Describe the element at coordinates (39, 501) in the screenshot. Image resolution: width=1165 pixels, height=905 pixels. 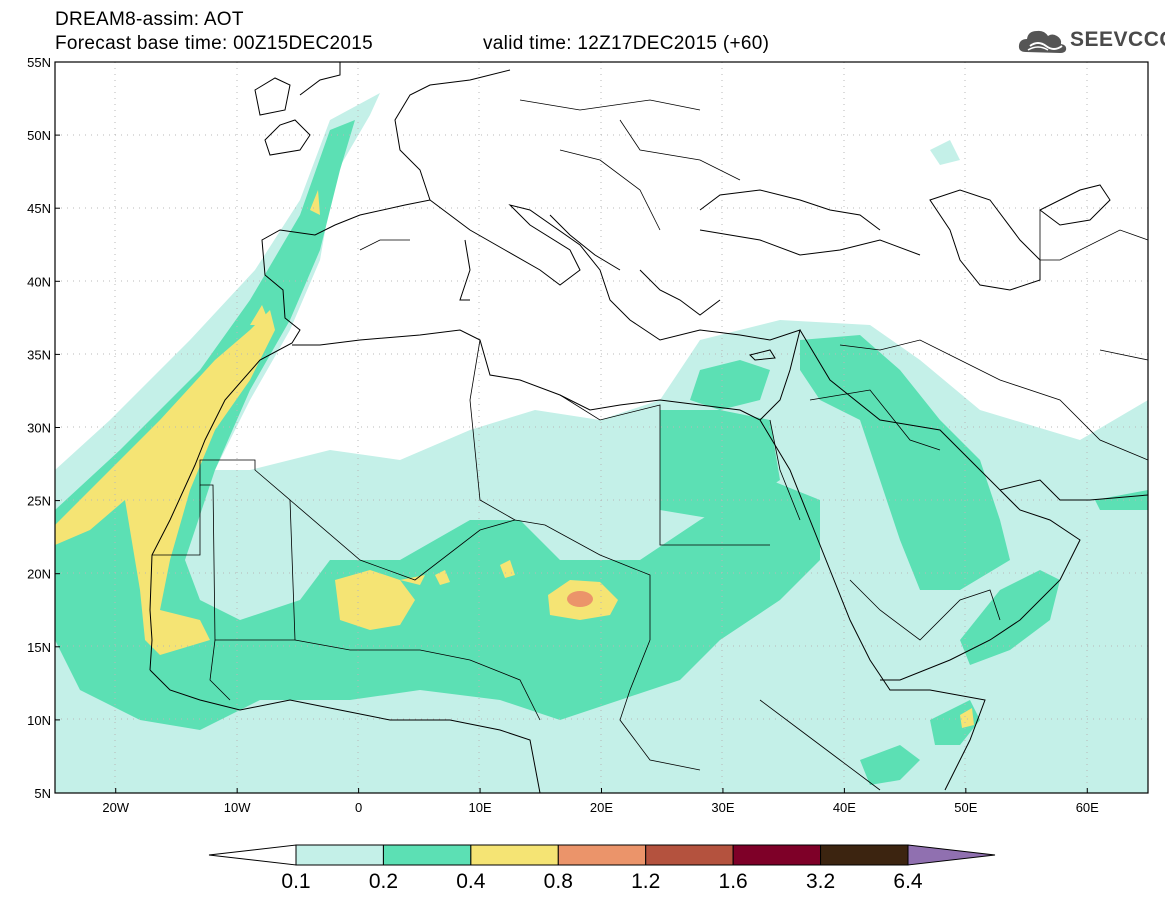
I see `lat-tick-label: 25N` at that location.